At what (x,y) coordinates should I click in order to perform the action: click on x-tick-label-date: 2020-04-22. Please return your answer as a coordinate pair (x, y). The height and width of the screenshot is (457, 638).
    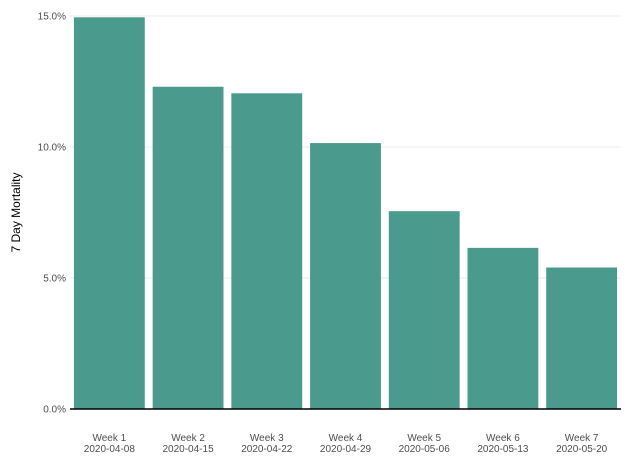
    Looking at the image, I should click on (267, 449).